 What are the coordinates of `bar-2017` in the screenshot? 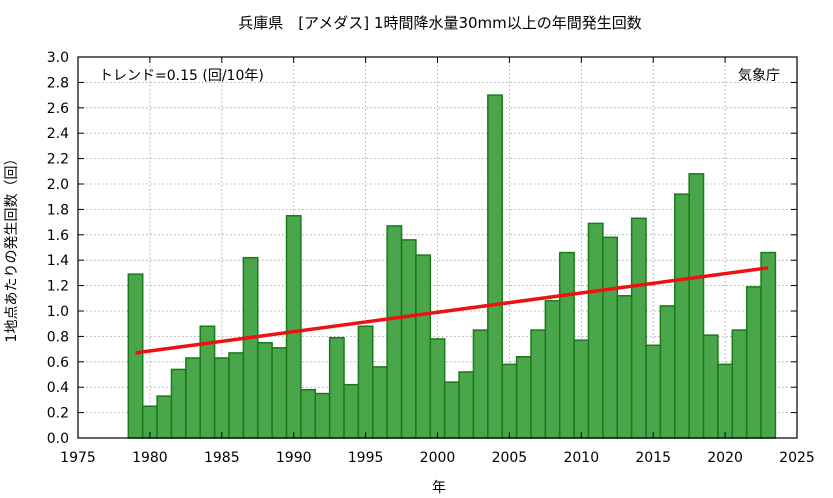 It's located at (682, 316).